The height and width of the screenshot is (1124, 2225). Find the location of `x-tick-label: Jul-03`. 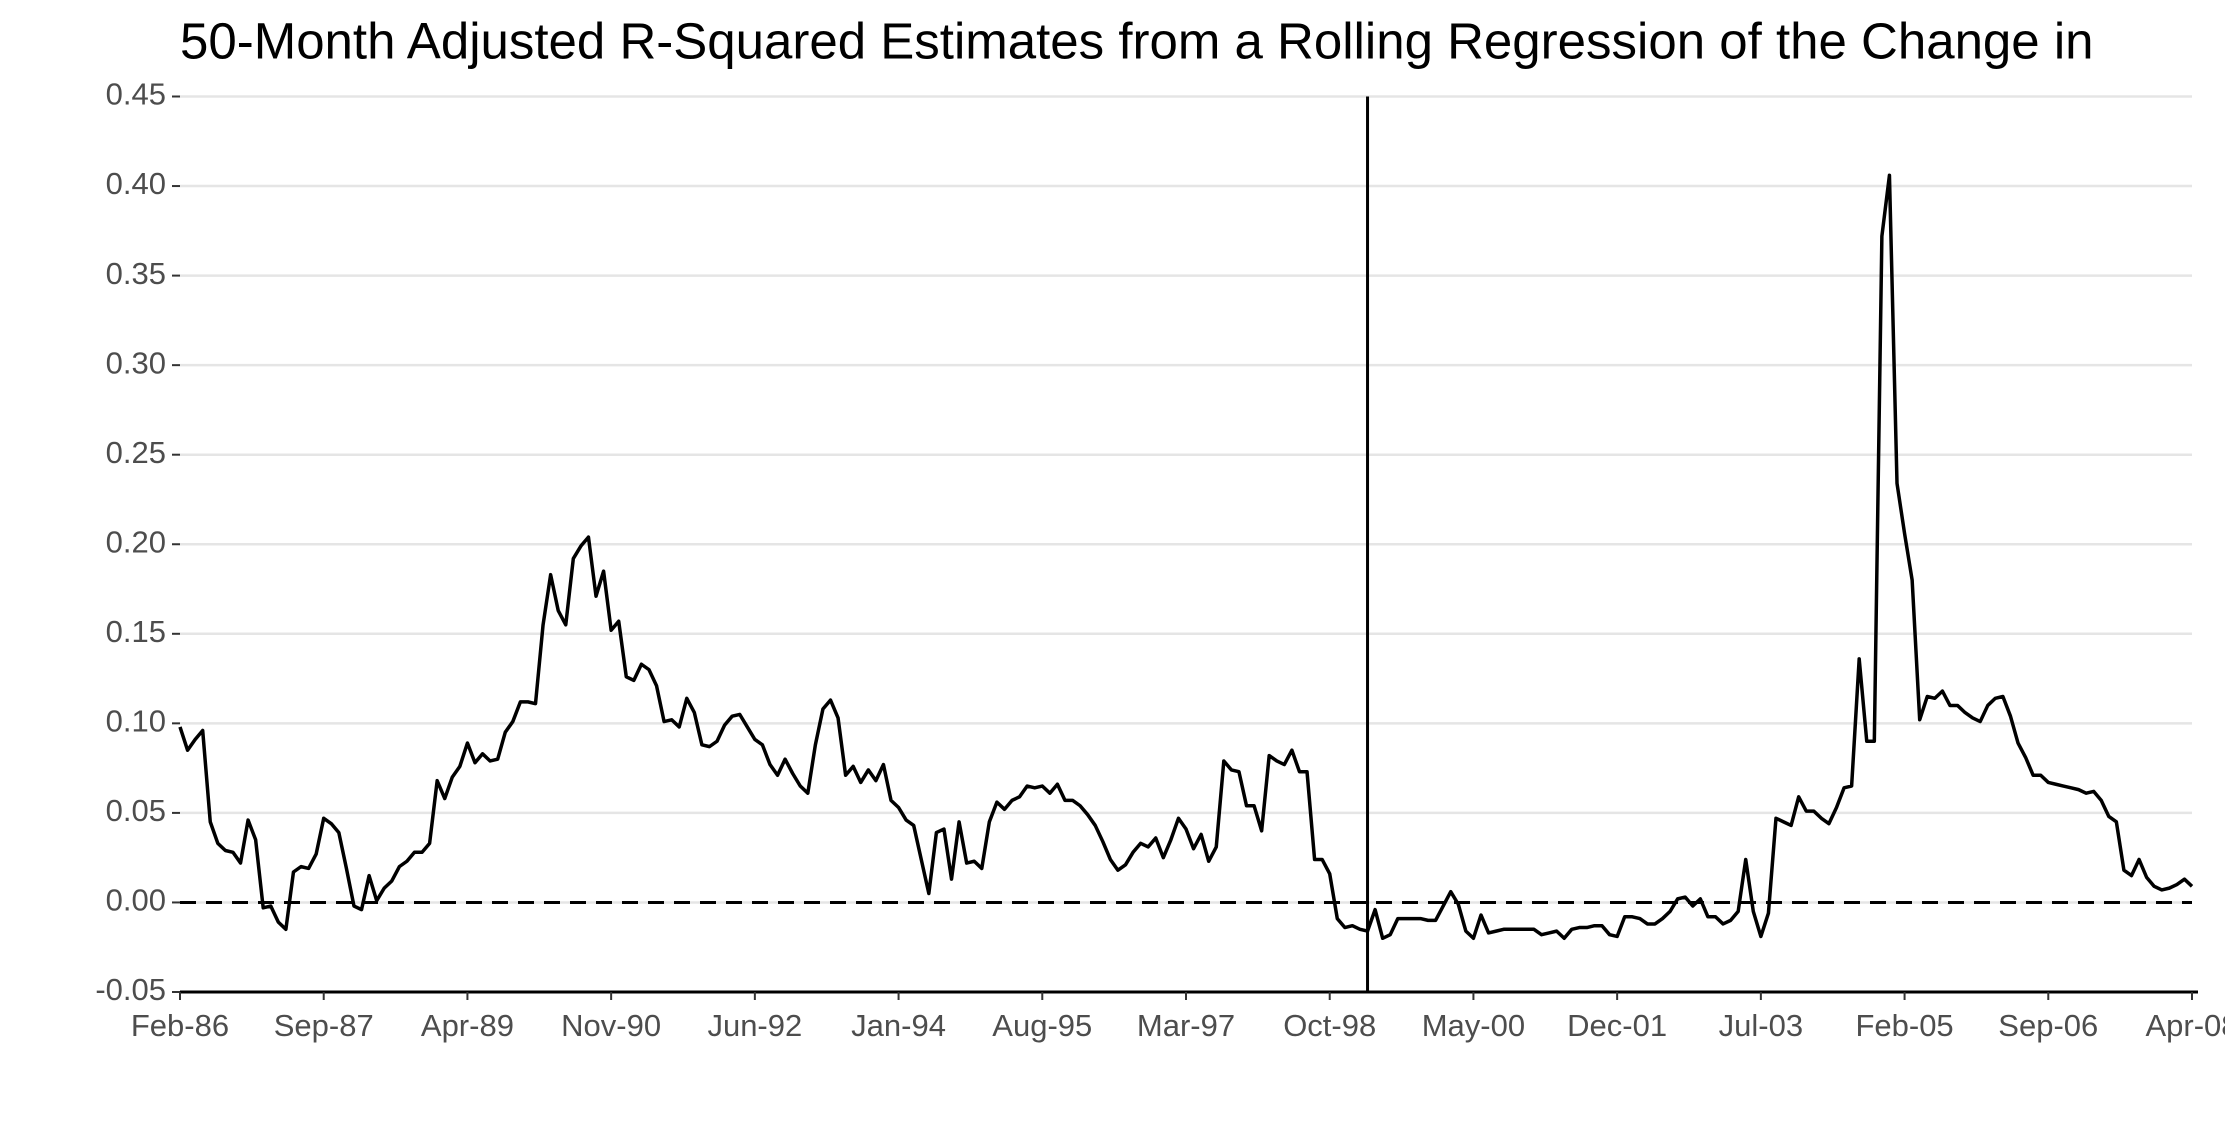

x-tick-label: Jul-03 is located at coordinates (1761, 1025).